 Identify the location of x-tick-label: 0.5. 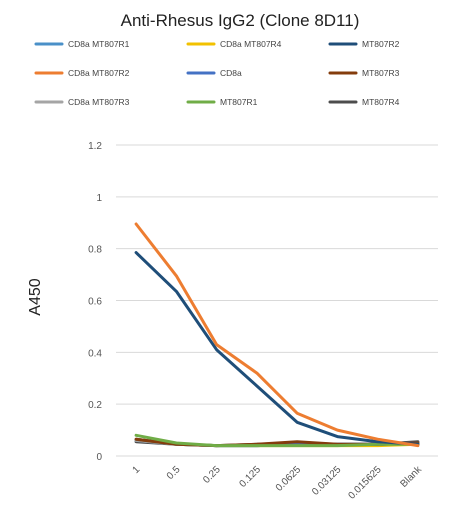
(174, 473).